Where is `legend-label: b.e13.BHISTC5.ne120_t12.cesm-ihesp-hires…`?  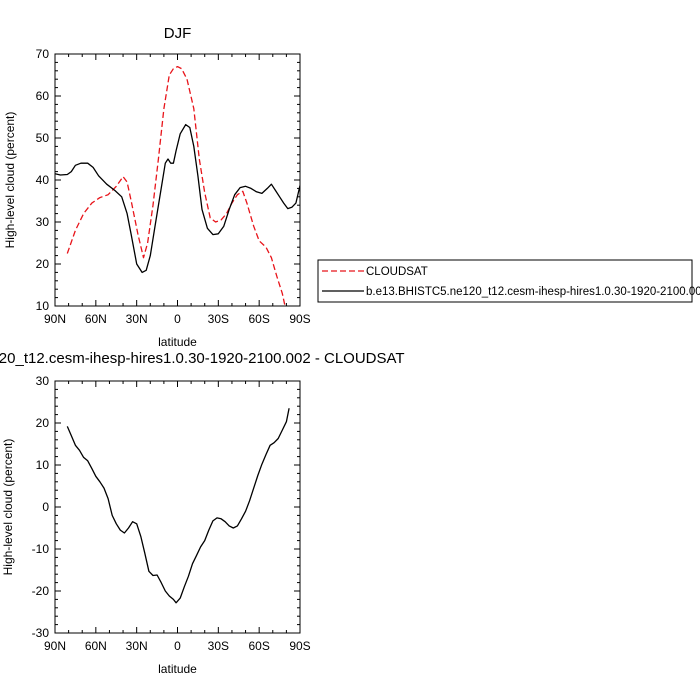 legend-label: b.e13.BHISTC5.ne120_t12.cesm-ihesp-hires… is located at coordinates (533, 292).